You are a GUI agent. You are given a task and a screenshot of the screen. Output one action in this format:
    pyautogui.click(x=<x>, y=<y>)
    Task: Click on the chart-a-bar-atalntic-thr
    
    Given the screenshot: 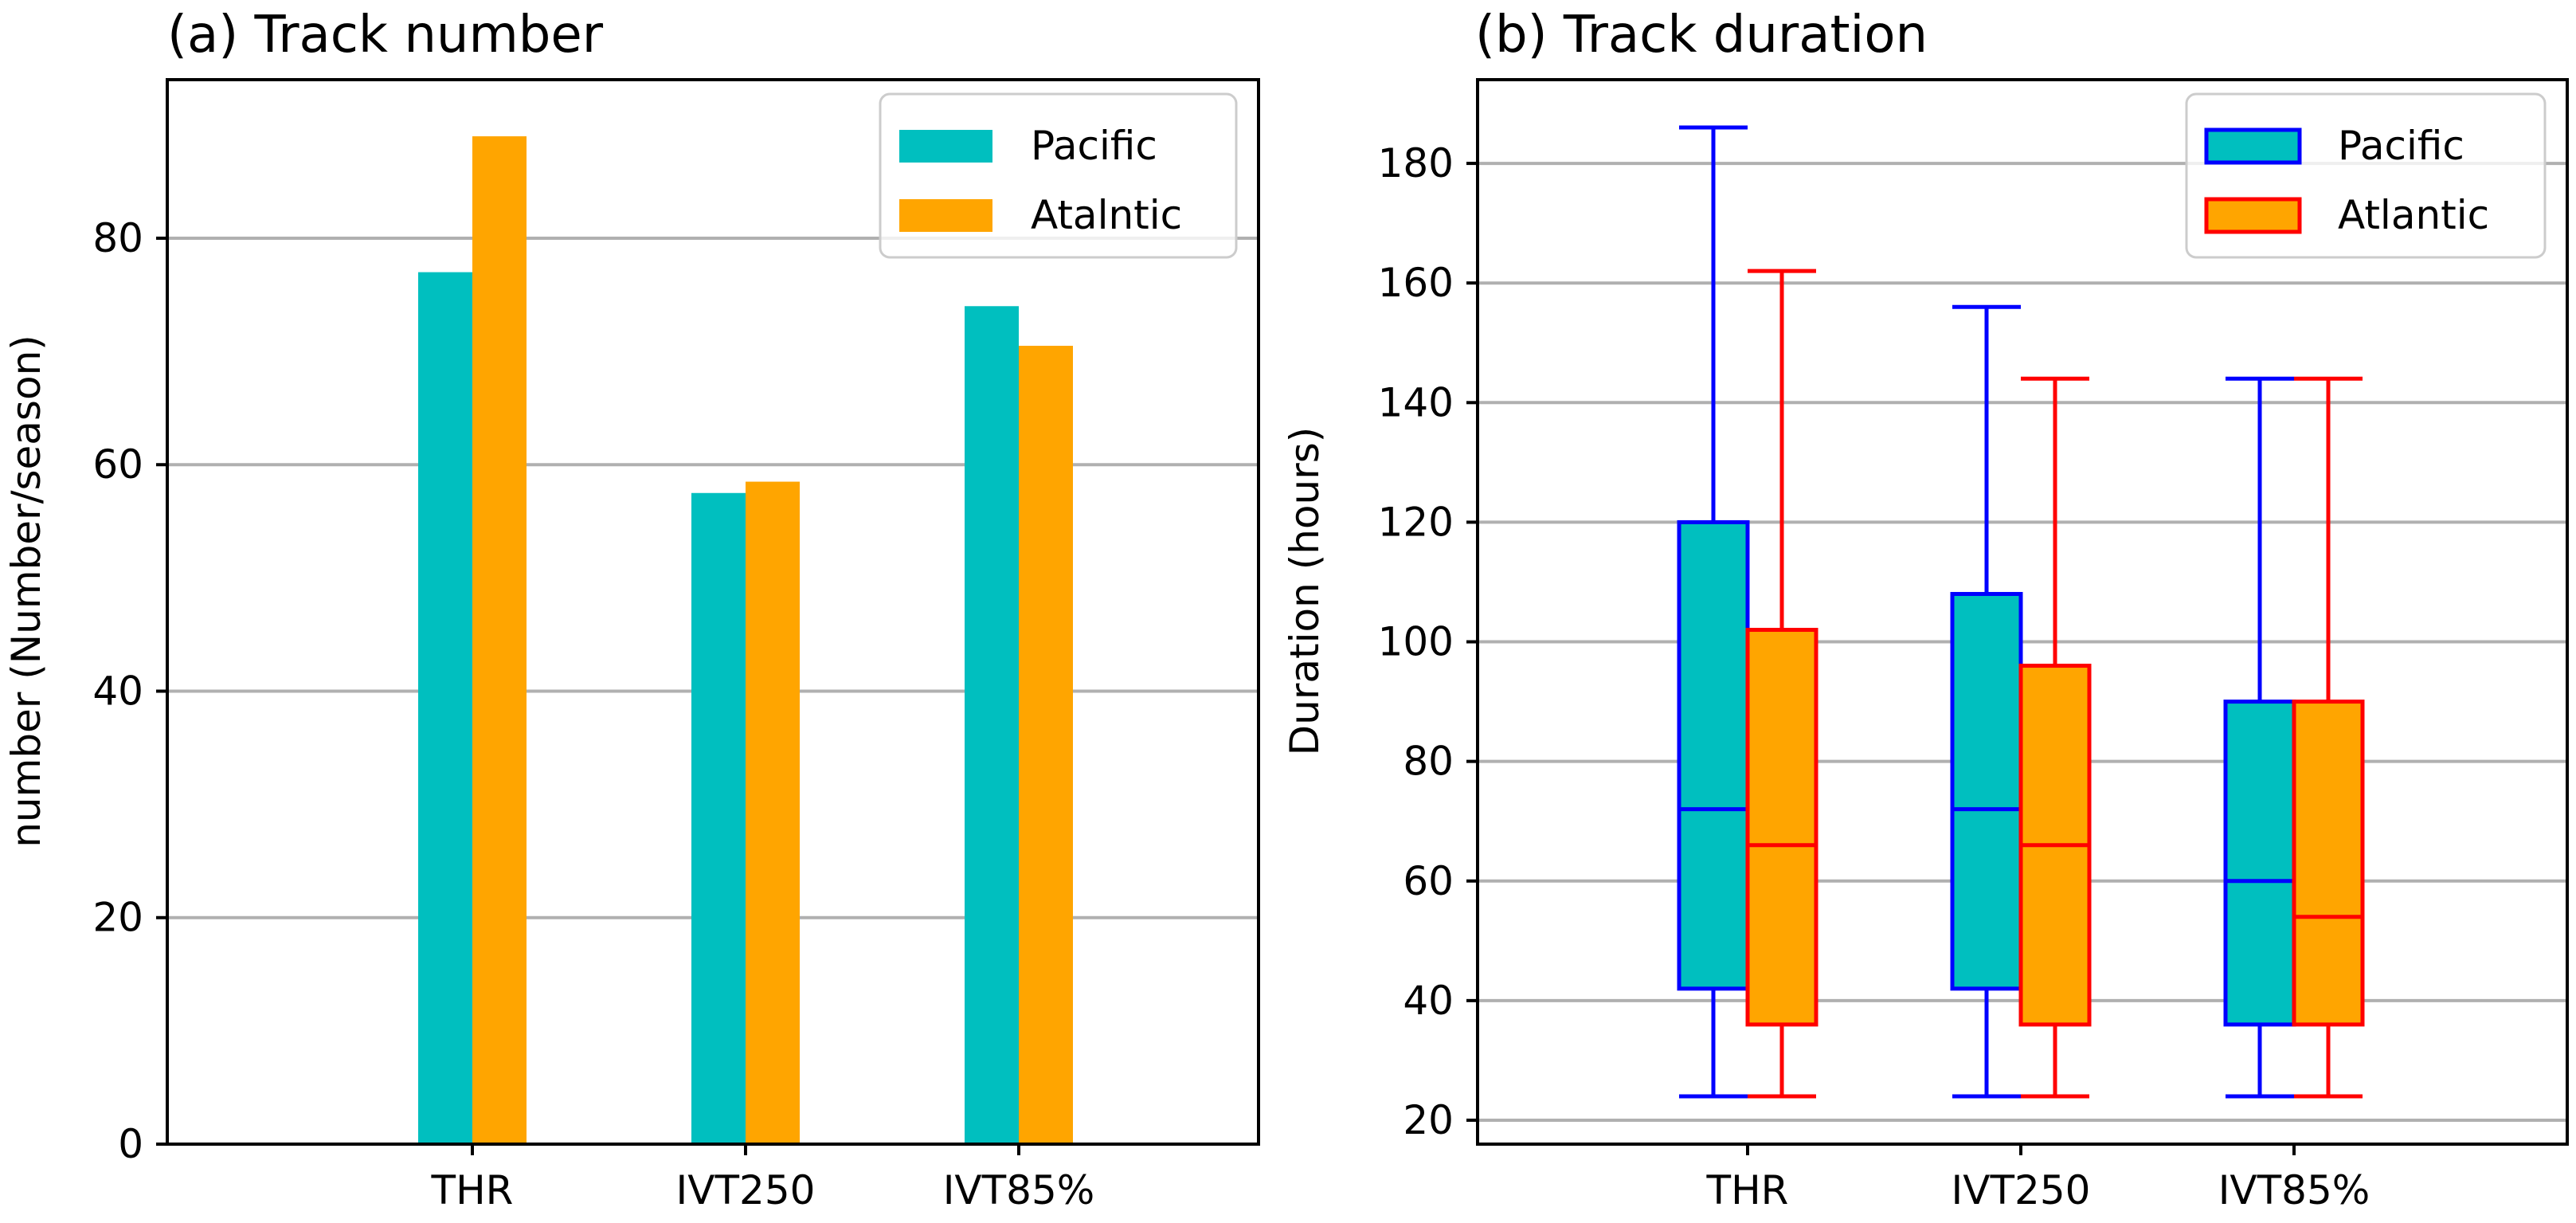 What is the action you would take?
    pyautogui.click(x=499, y=640)
    